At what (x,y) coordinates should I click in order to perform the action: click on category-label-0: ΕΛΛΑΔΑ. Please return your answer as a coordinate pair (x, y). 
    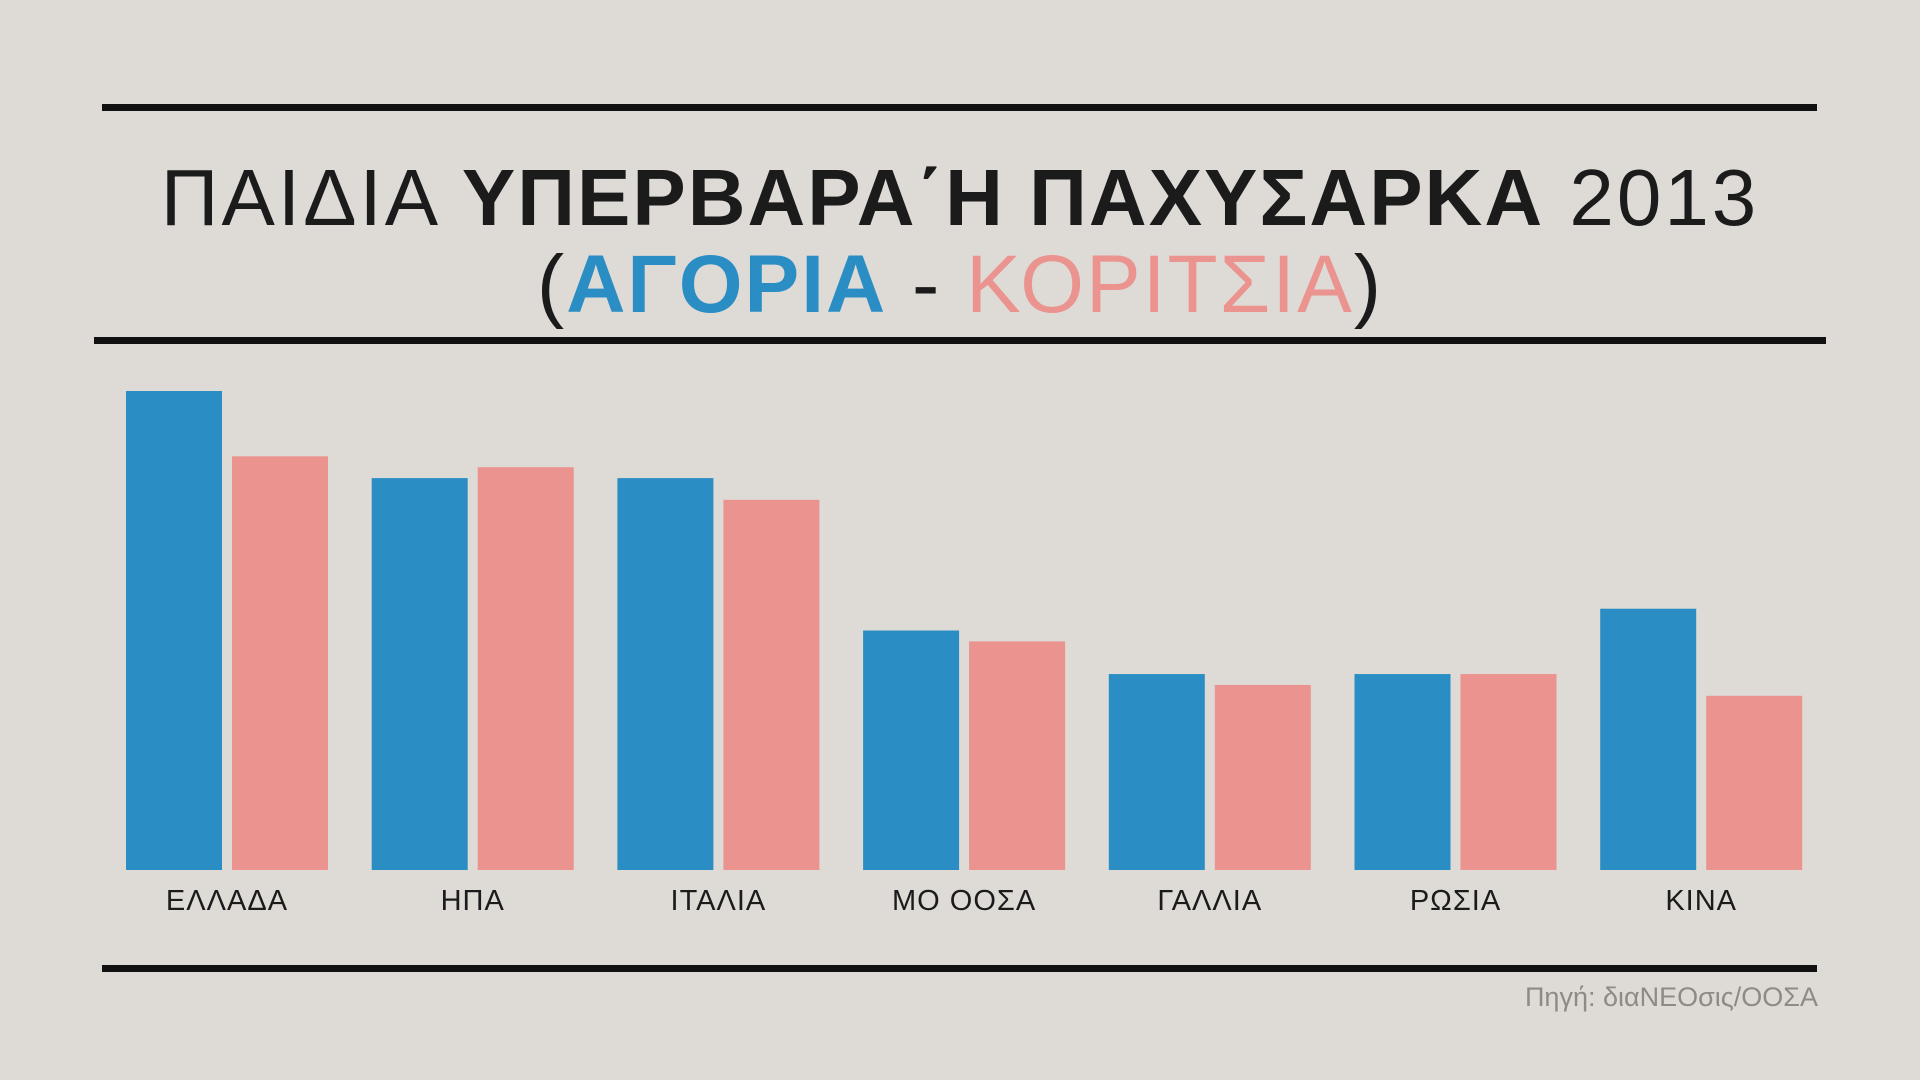
    Looking at the image, I should click on (227, 901).